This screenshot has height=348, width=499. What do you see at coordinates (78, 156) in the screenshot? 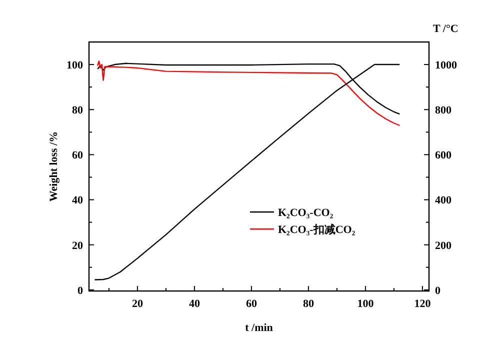
I see `y-tick-label: 60` at bounding box center [78, 156].